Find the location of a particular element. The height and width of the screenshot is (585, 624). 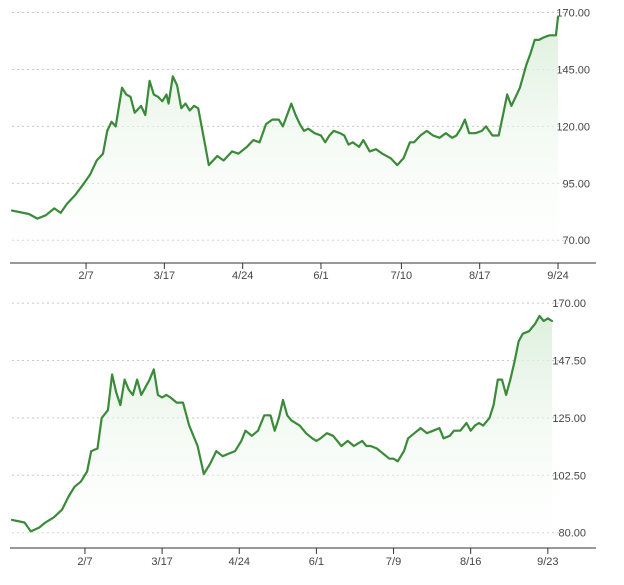

y-tick-label: 102.50 is located at coordinates (569, 476).